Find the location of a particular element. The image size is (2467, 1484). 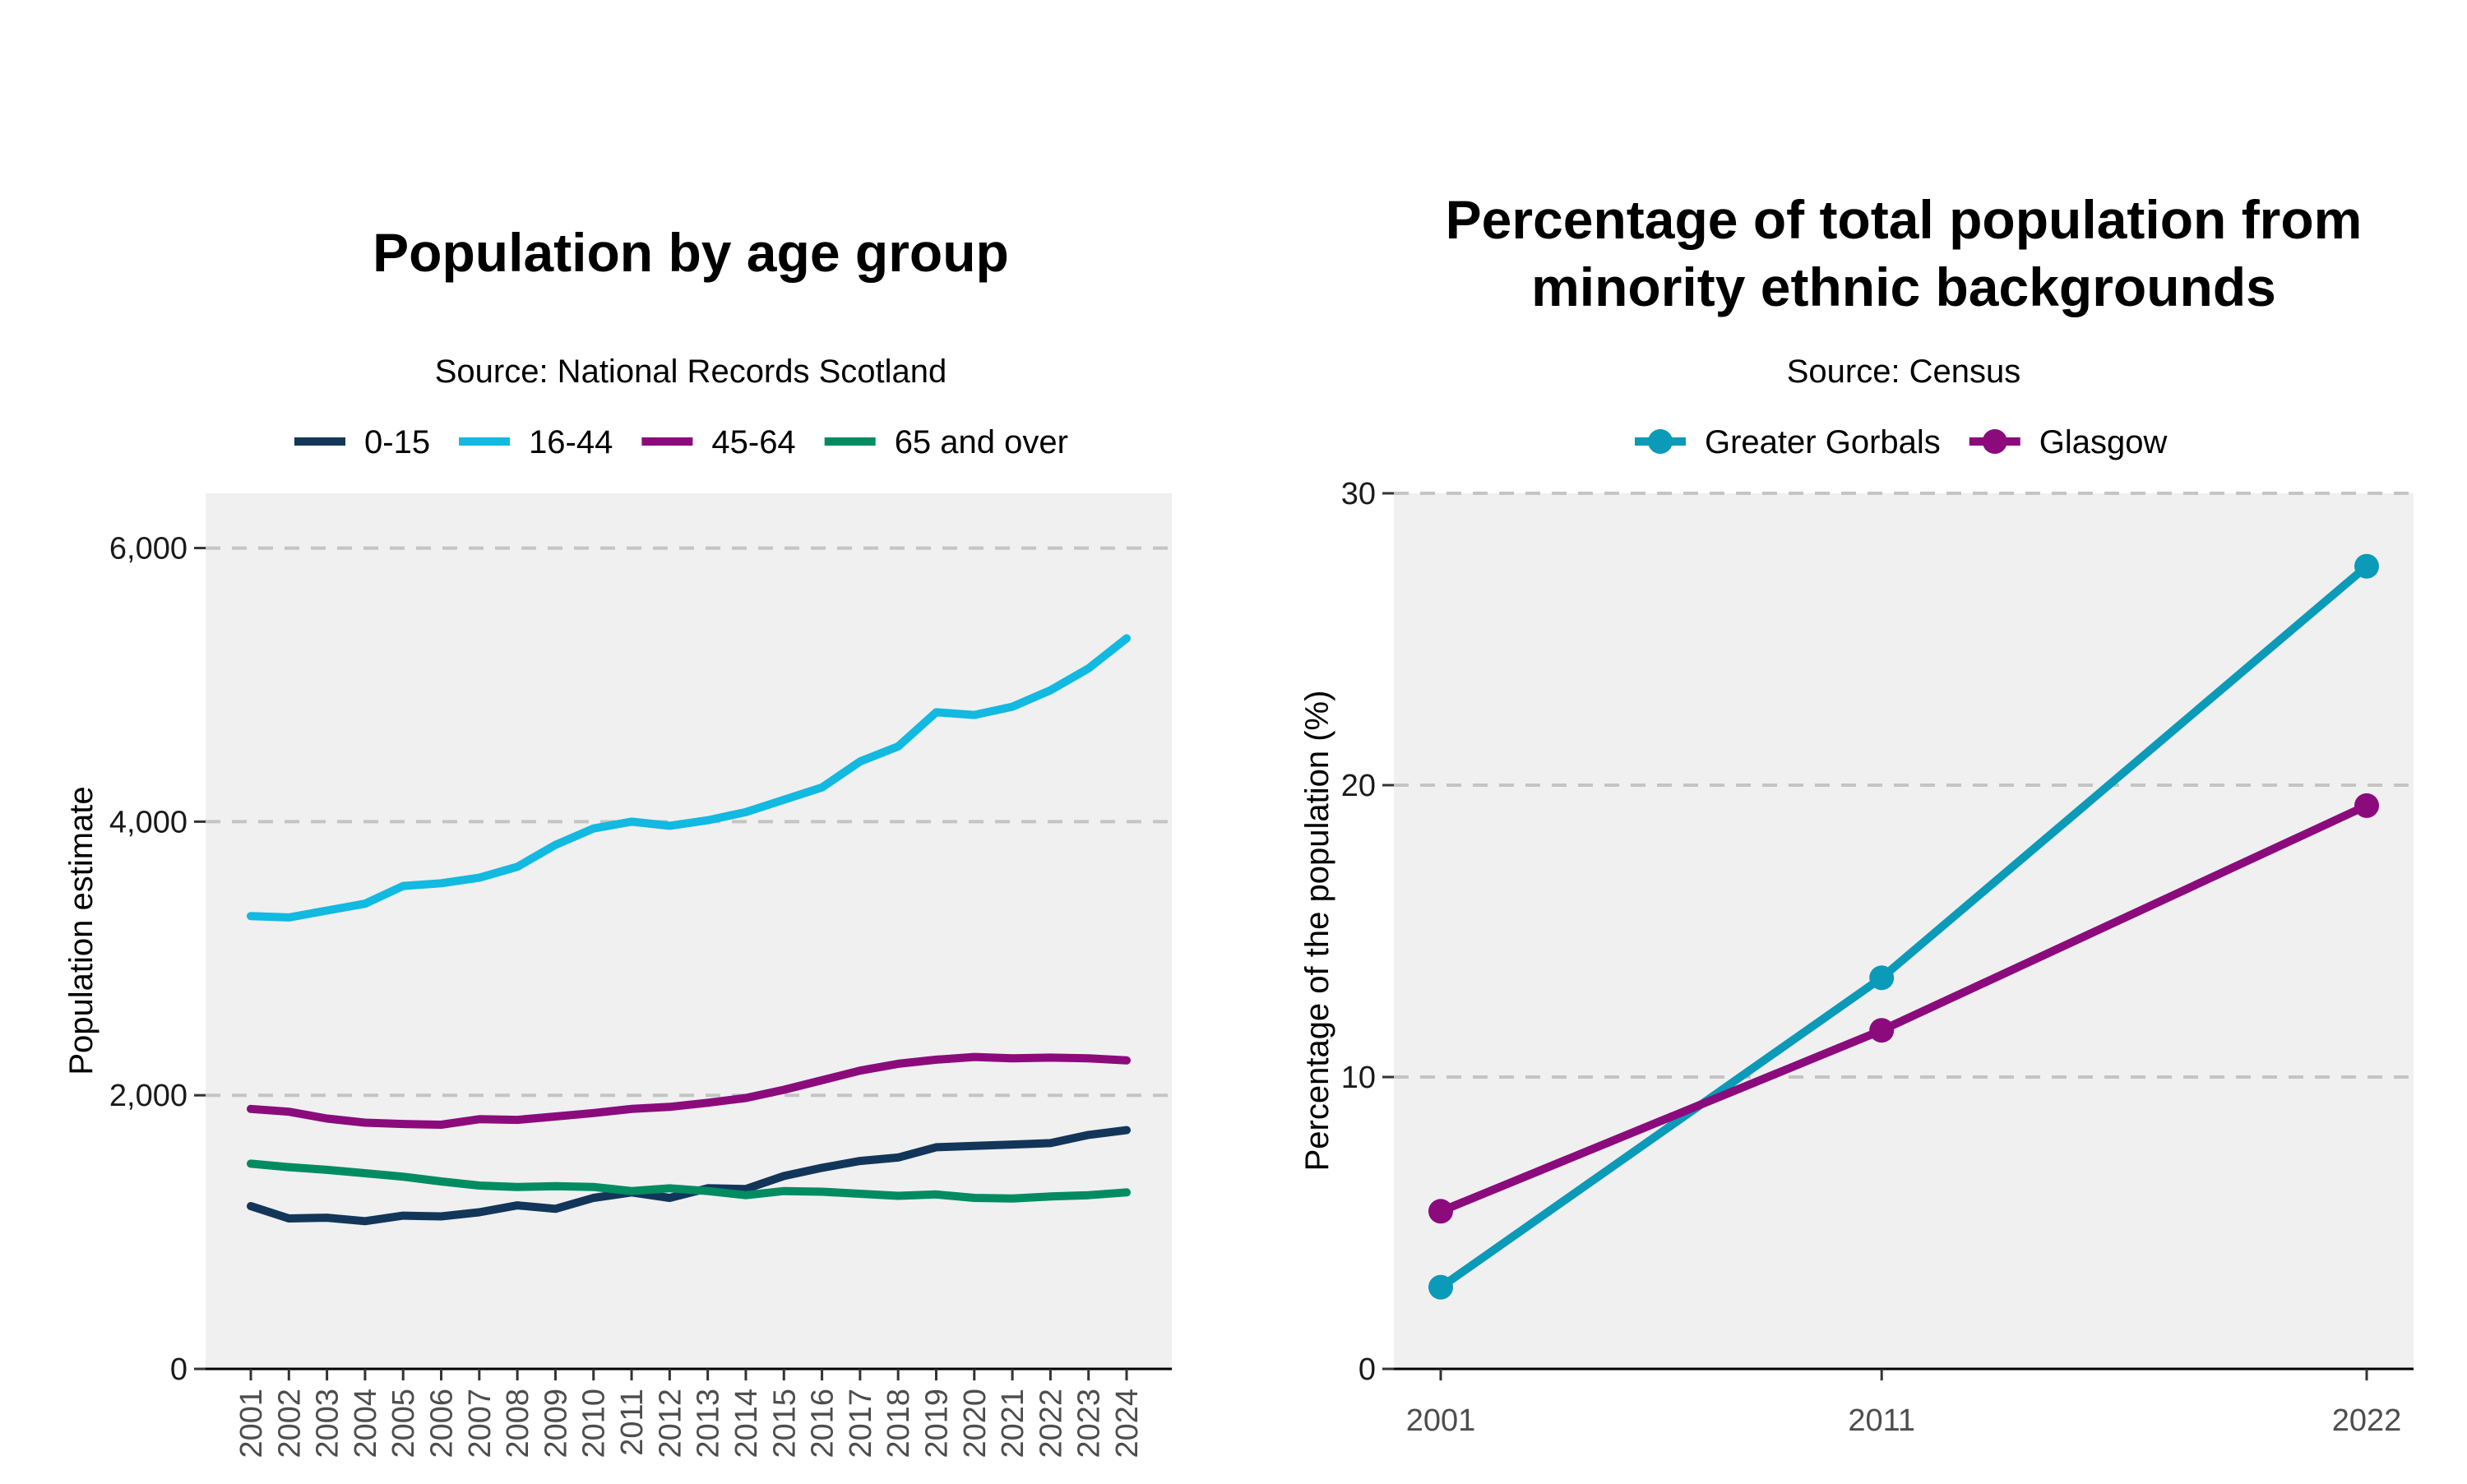

chart1-x-tick-label: 2009 is located at coordinates (556, 1424).